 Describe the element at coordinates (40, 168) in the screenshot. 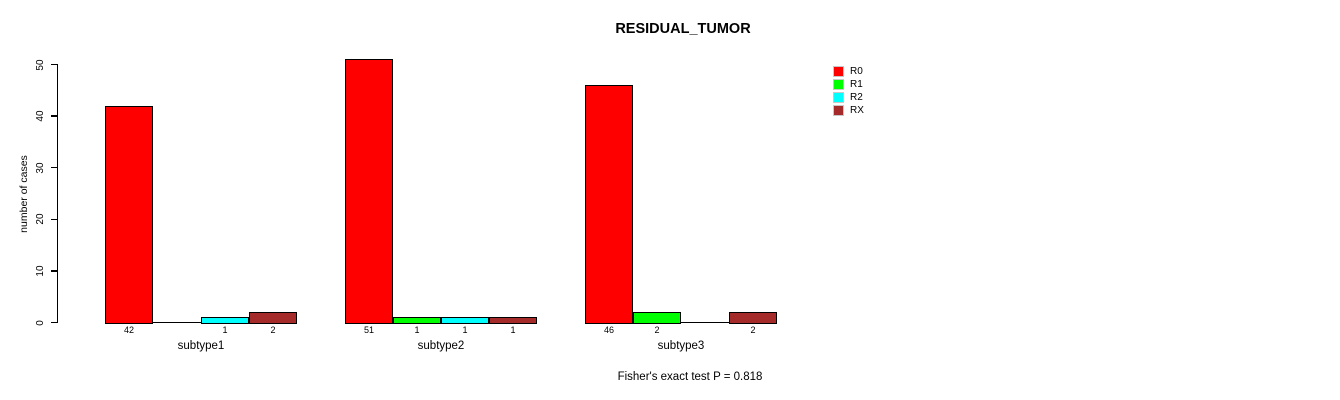

I see `y-tick-label: 30` at that location.